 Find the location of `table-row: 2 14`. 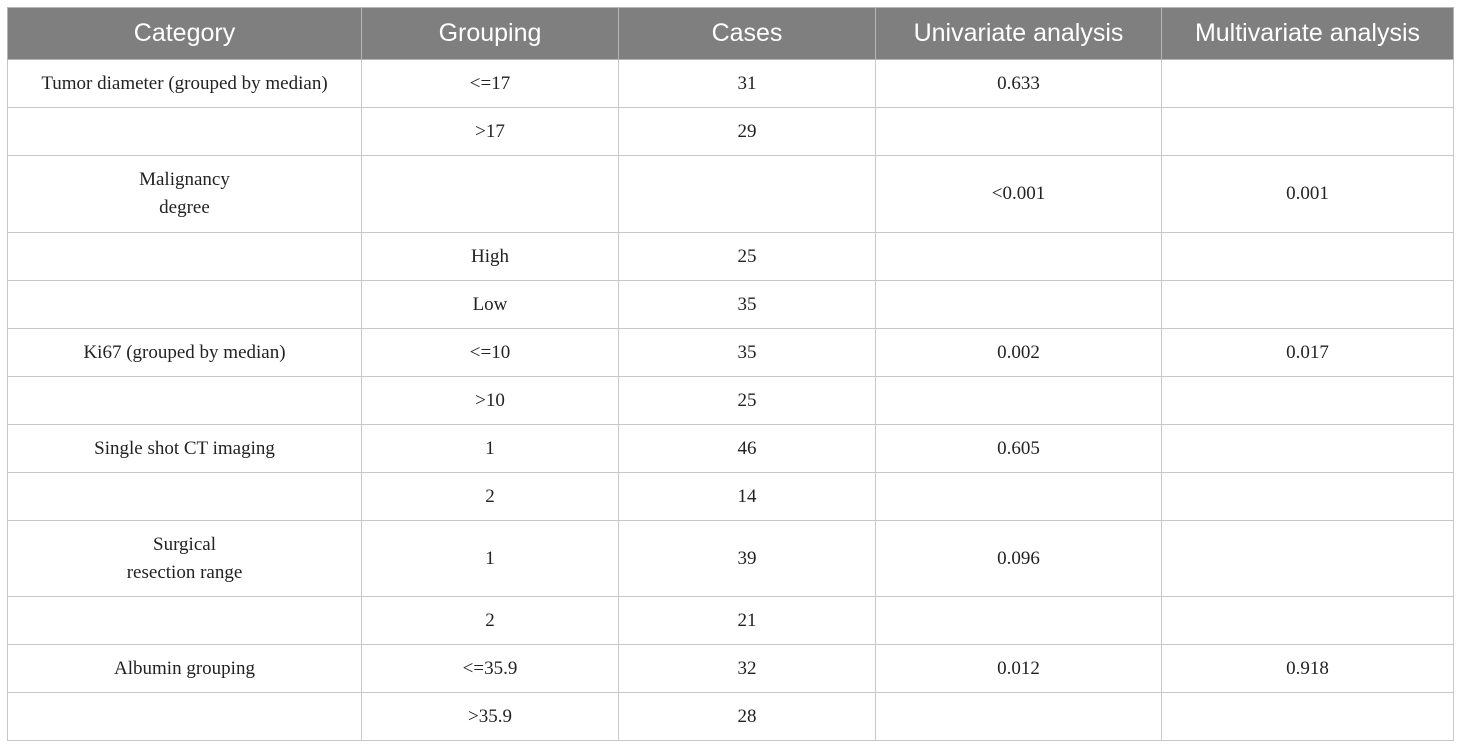

table-row: 2 14 is located at coordinates (730, 496).